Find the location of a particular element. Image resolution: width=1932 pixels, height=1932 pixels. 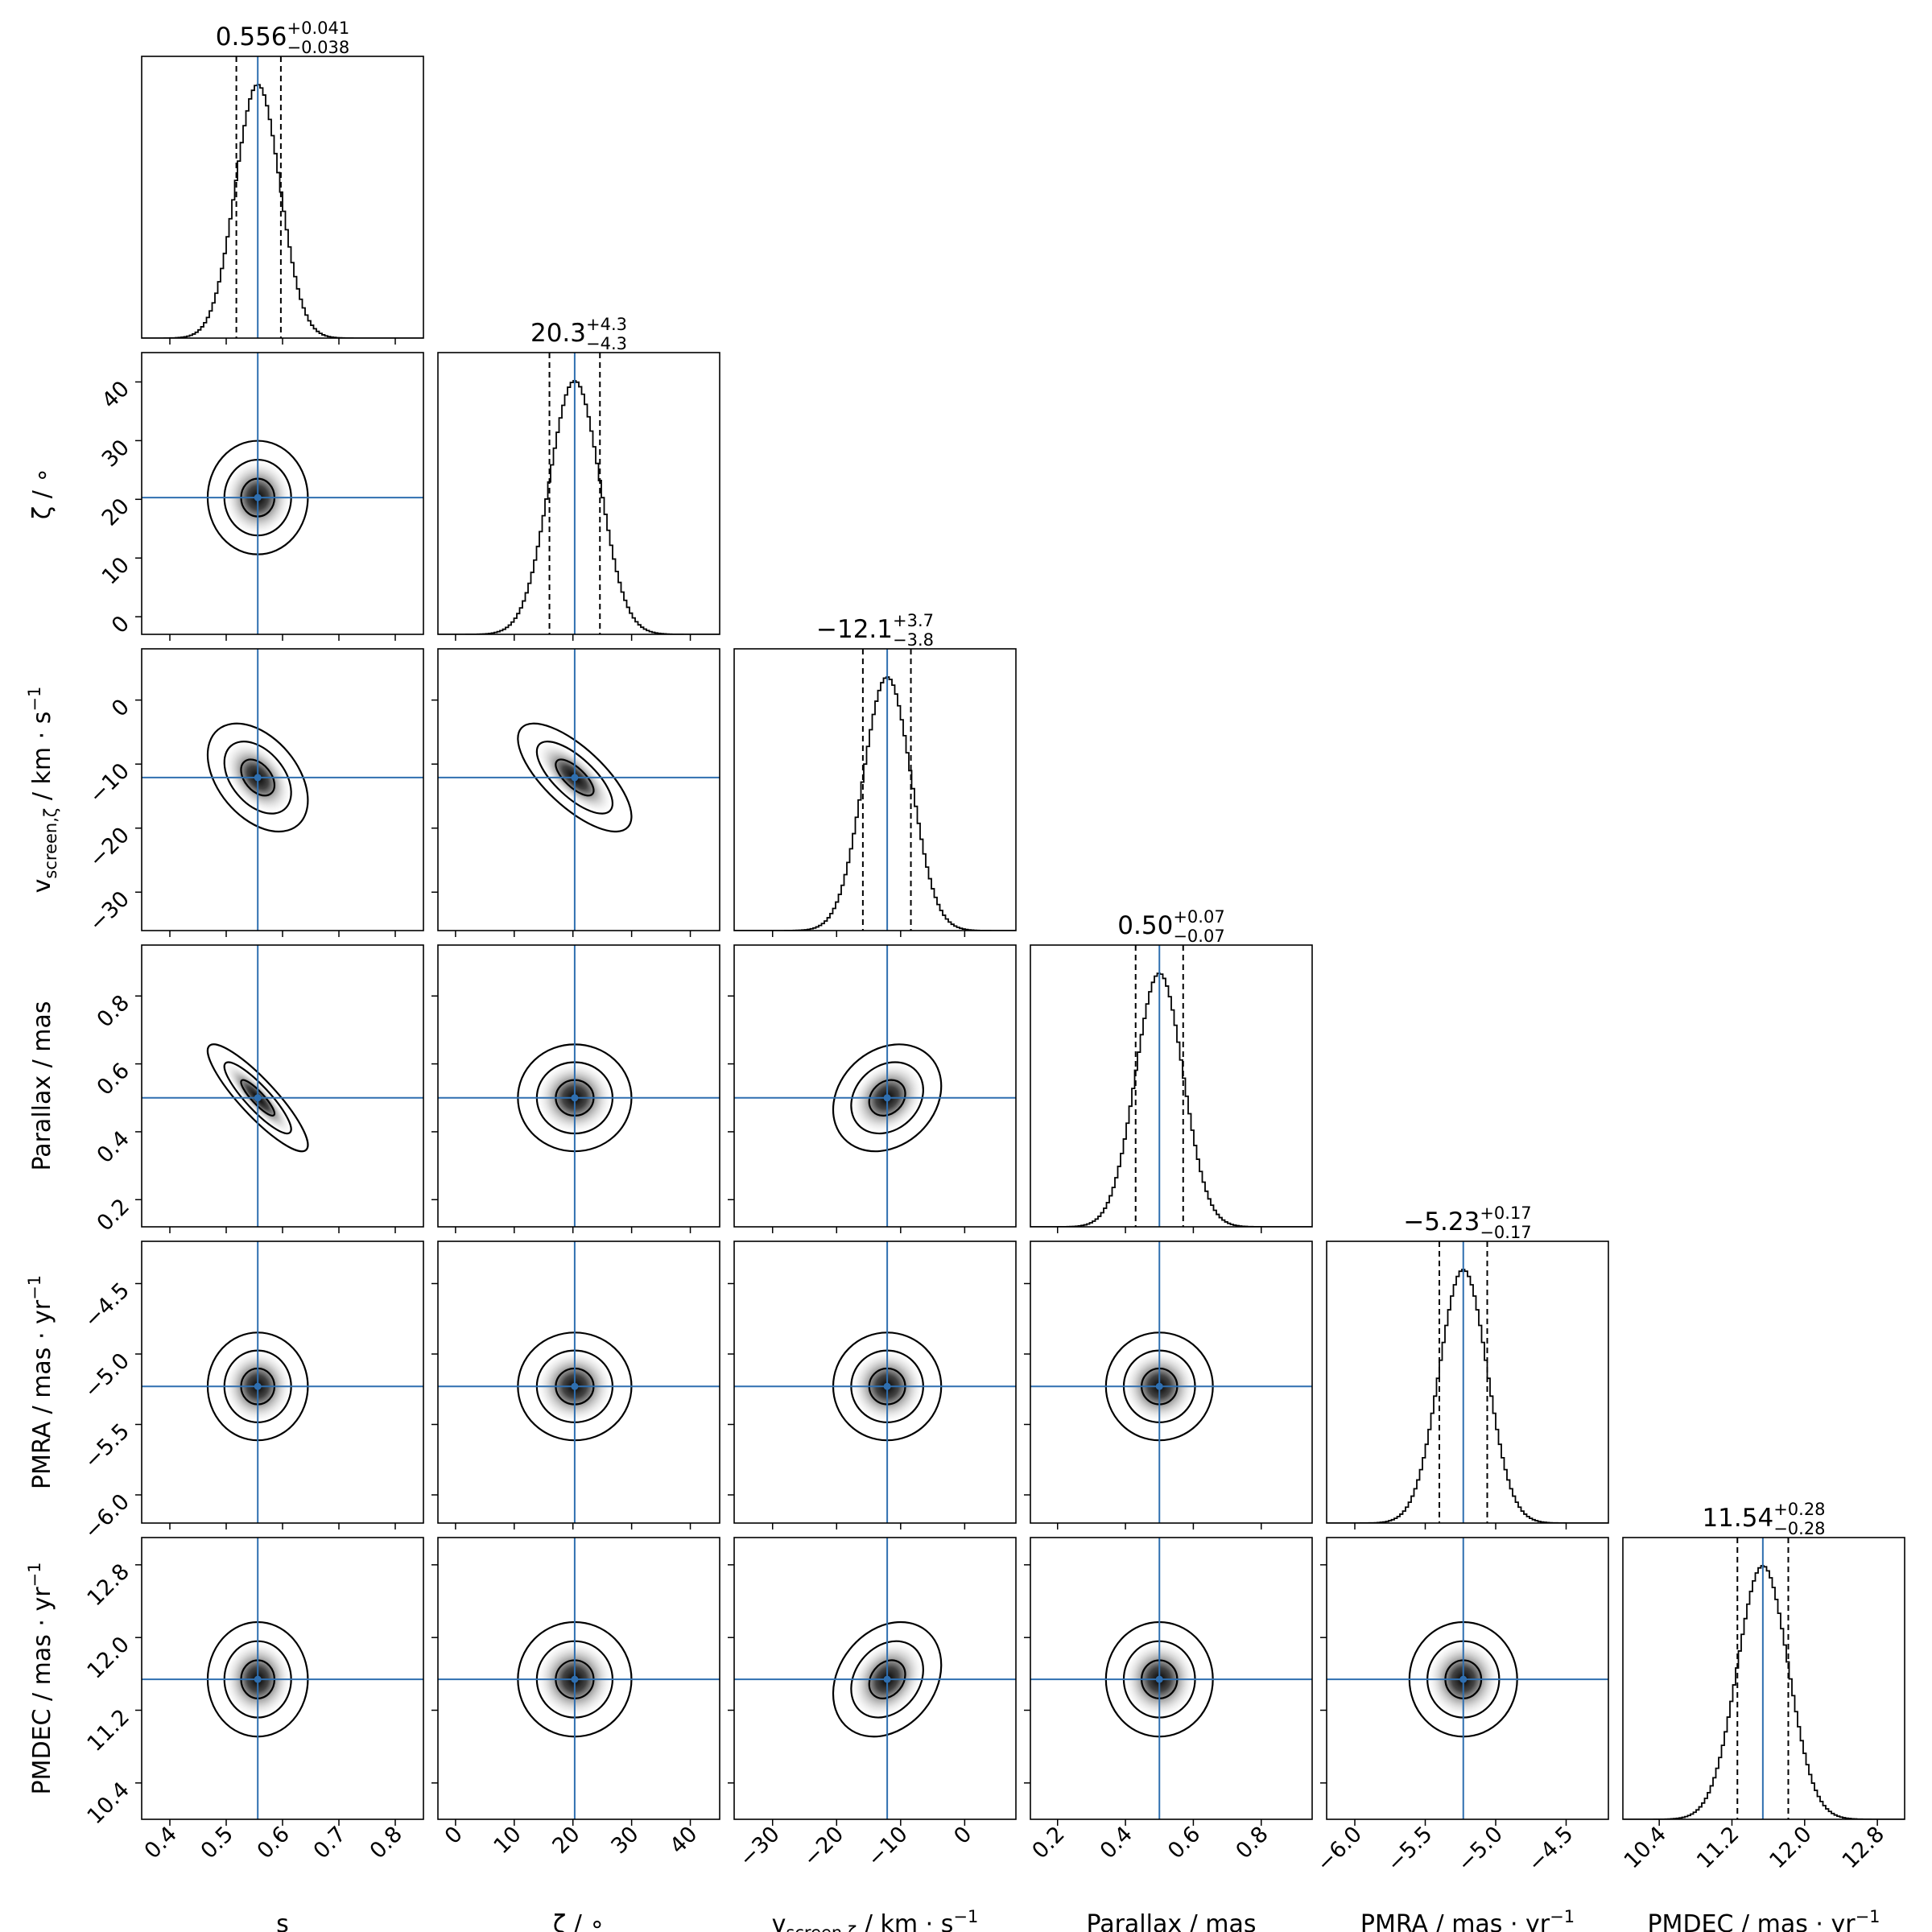

x-tick-label-pmdec: 12.8 is located at coordinates (1863, 1848).